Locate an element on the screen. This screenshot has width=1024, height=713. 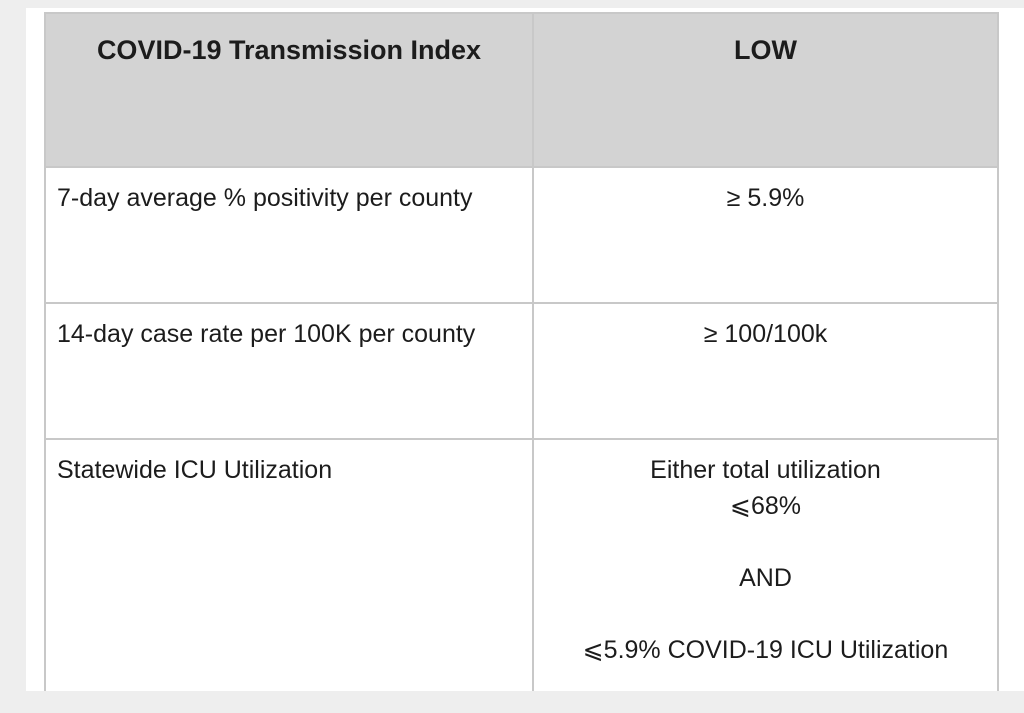
icu-value-line-4: ⩽5.9% COVID-19 ICU Utilization is located at coordinates (765, 650).